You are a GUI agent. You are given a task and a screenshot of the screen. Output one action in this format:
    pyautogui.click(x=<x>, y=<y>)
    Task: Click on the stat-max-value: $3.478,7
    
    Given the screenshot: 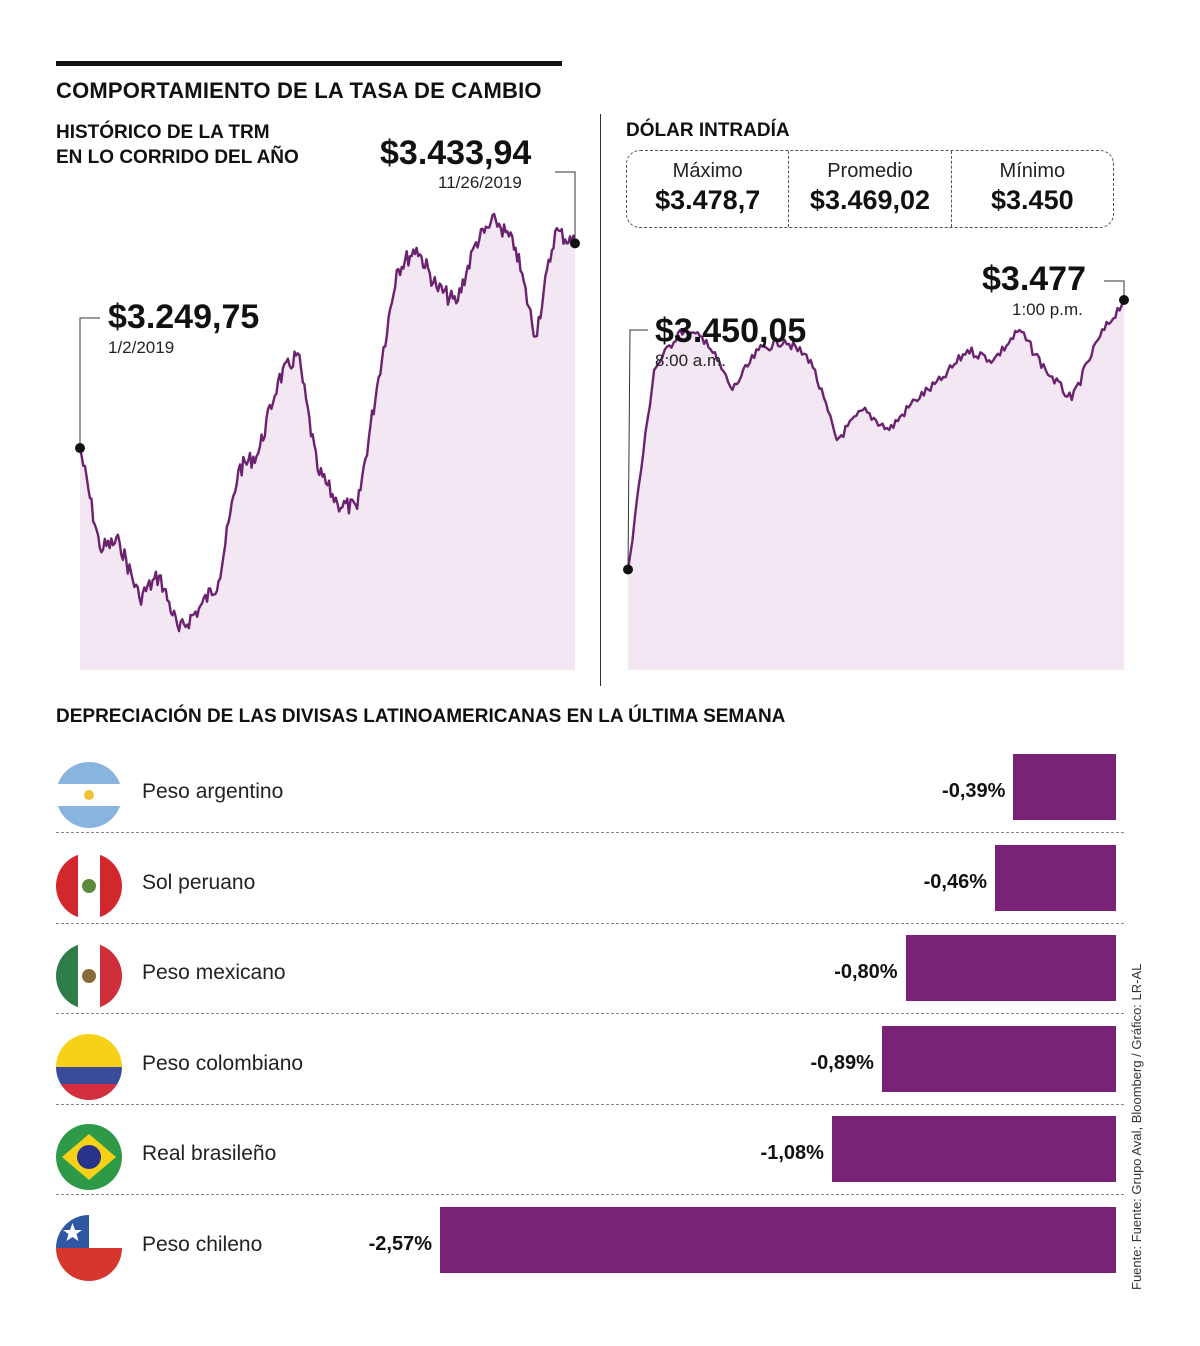 What is the action you would take?
    pyautogui.click(x=708, y=200)
    